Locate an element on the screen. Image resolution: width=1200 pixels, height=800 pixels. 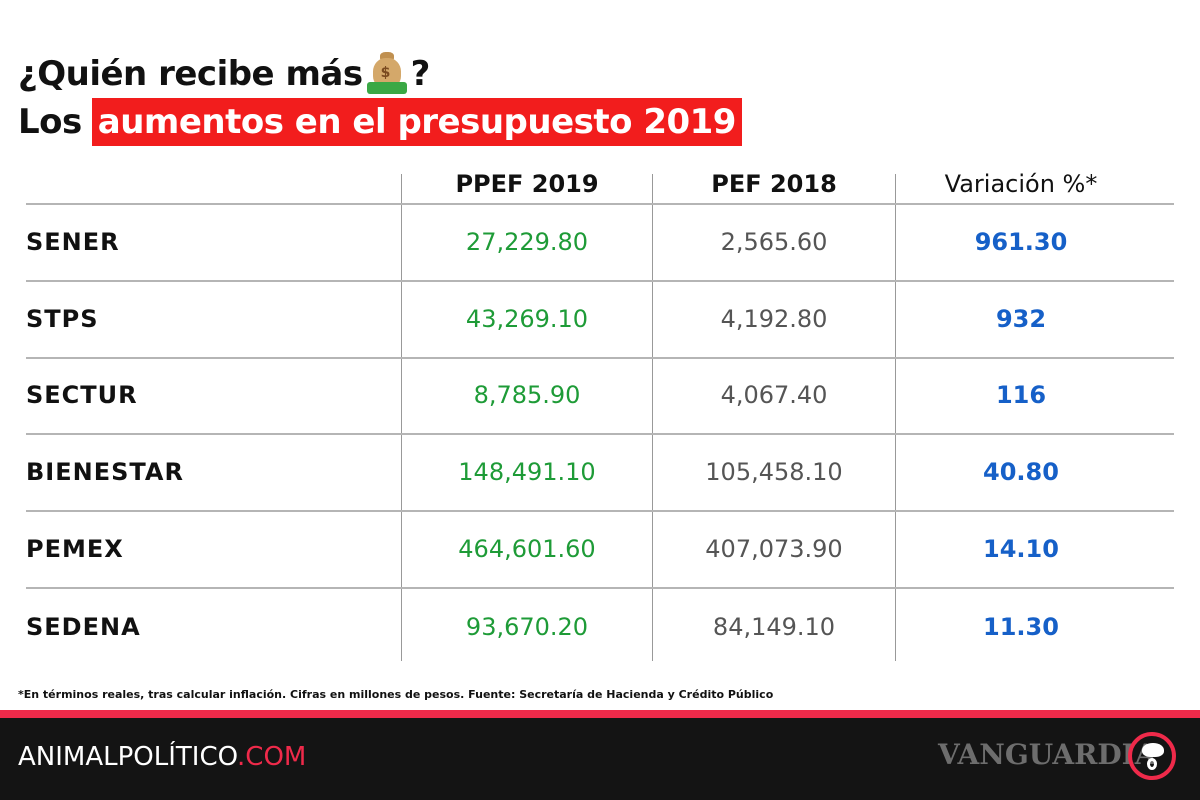
title-line-2: Los aumentos en el presupuesto 2019 is located at coordinates (380, 122).